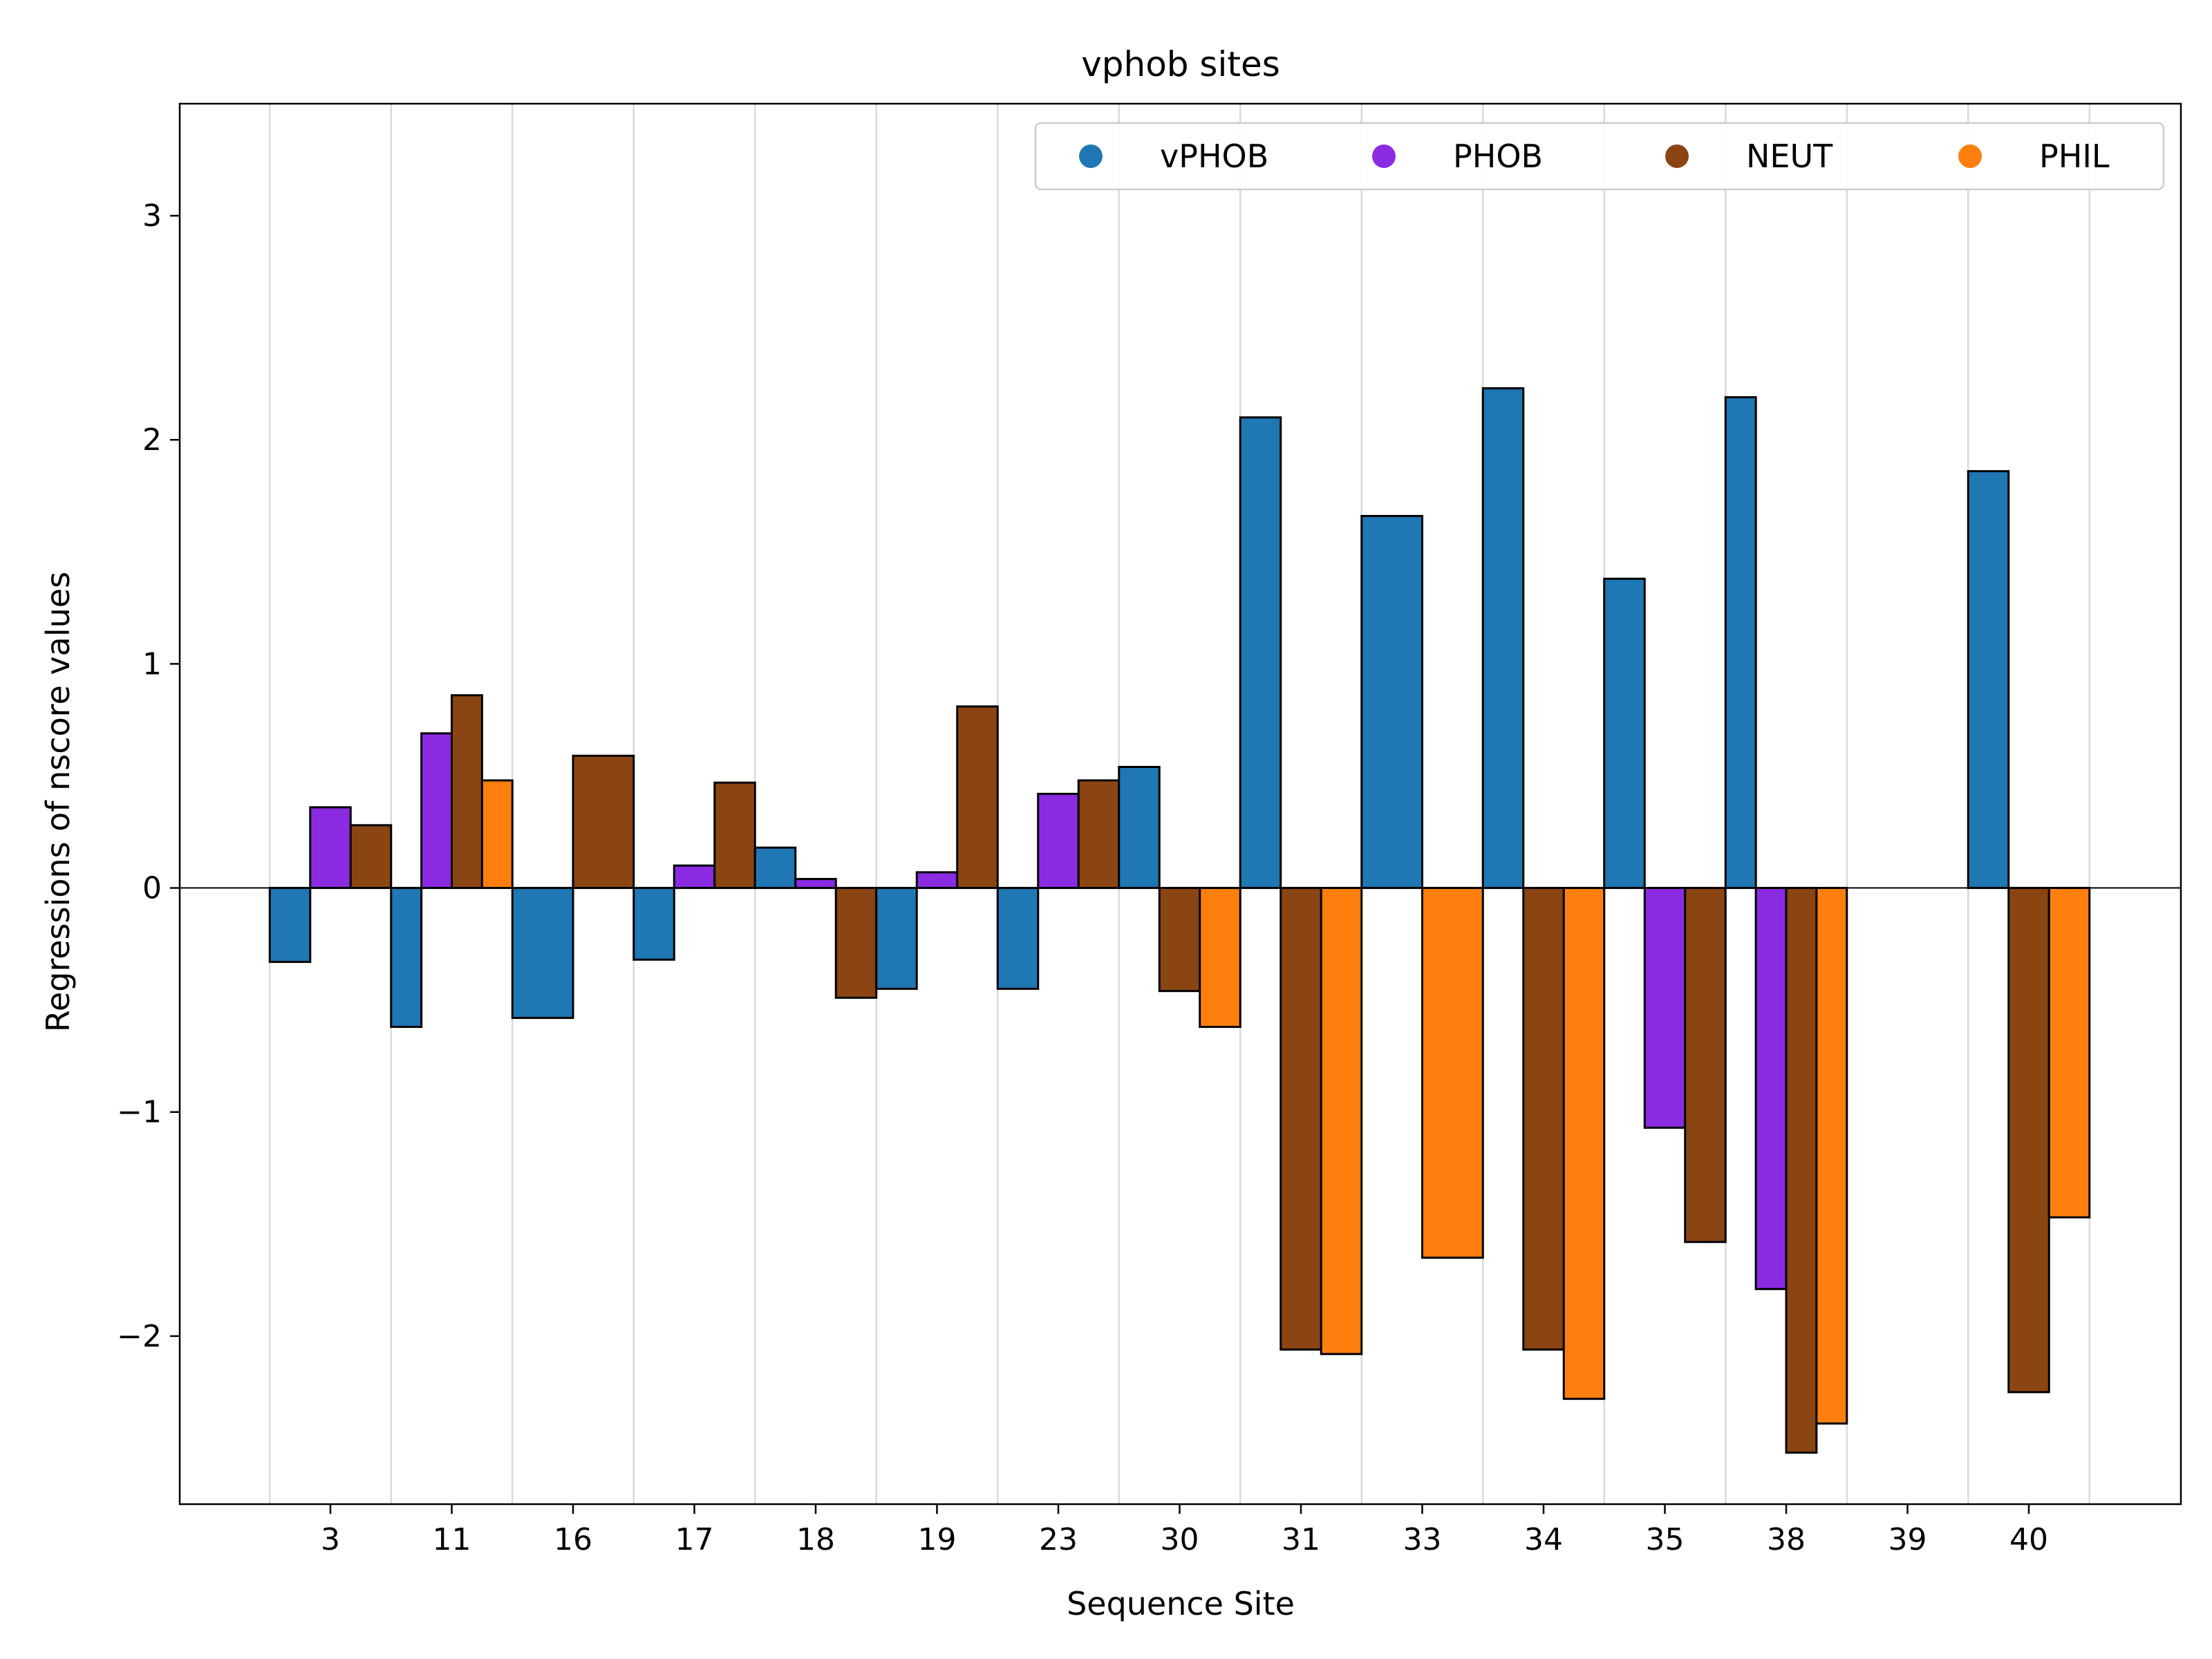 The width and height of the screenshot is (2212, 1659). I want to click on x-tick-label: 39, so click(1907, 1540).